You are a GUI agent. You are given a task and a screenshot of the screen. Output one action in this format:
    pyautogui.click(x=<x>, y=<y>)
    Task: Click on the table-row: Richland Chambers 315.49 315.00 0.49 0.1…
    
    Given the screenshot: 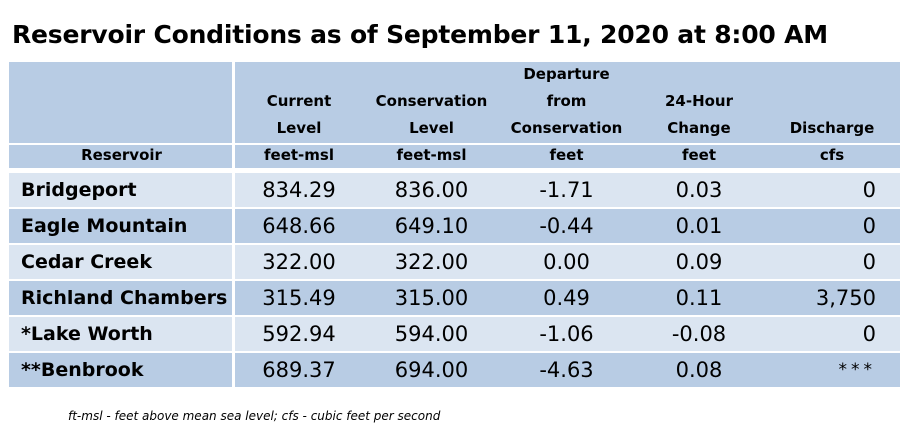 What is the action you would take?
    pyautogui.click(x=454, y=298)
    